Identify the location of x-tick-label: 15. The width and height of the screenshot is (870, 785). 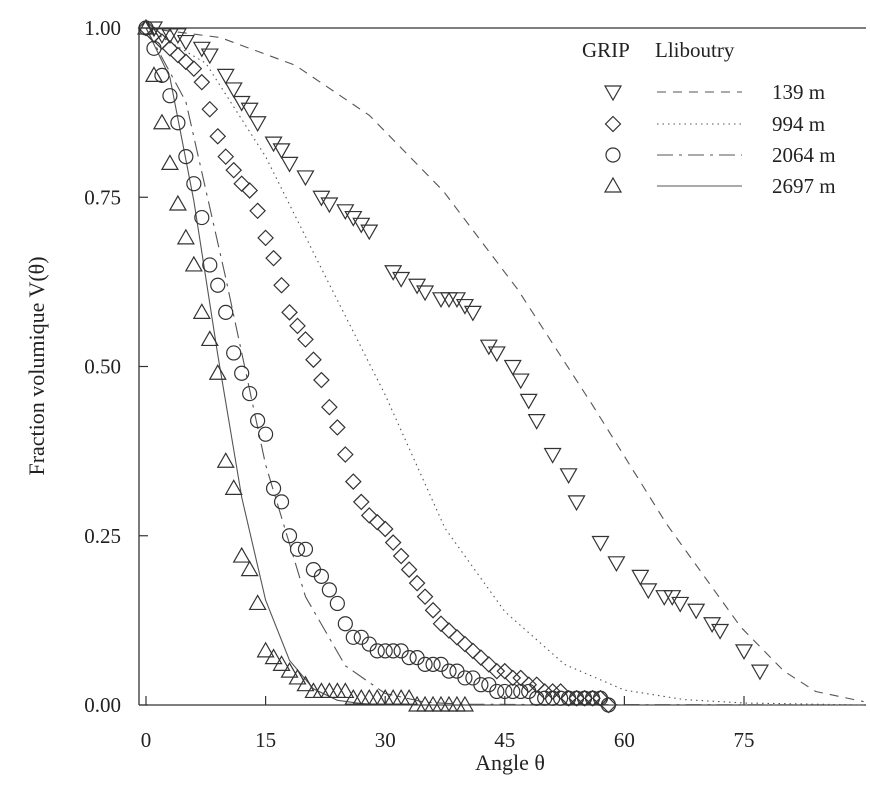
(265, 740).